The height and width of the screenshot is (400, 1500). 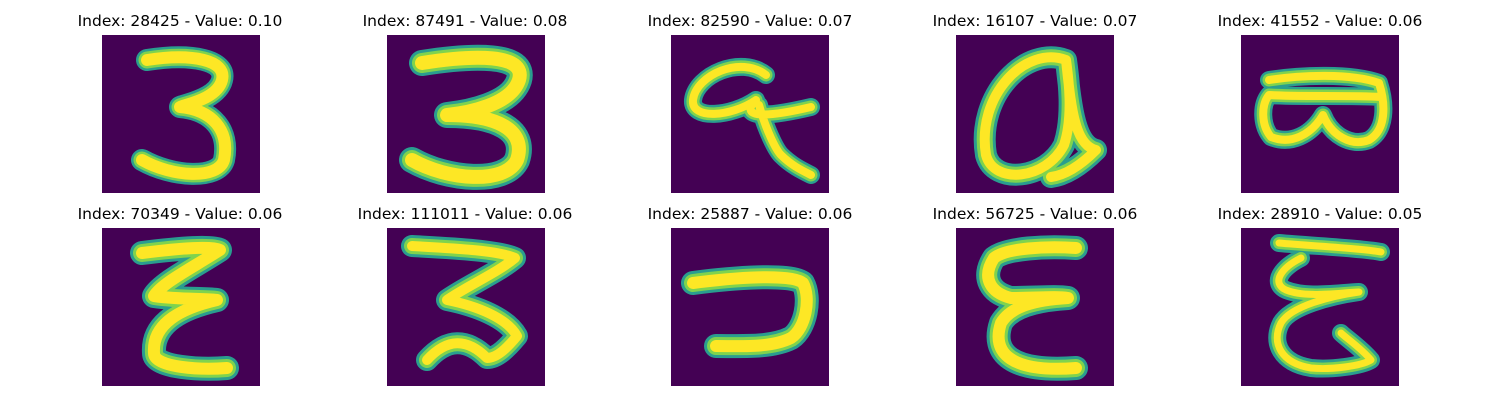 What do you see at coordinates (465, 214) in the screenshot?
I see `panel-title: Index: 111011 - Value: 0.06` at bounding box center [465, 214].